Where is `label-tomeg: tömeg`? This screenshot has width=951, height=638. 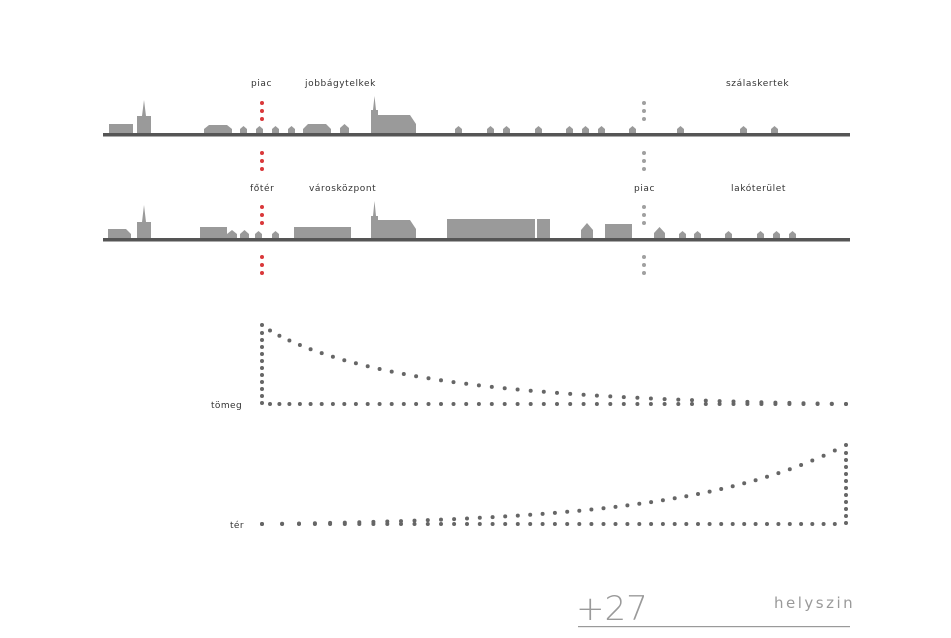 label-tomeg: tömeg is located at coordinates (226, 406).